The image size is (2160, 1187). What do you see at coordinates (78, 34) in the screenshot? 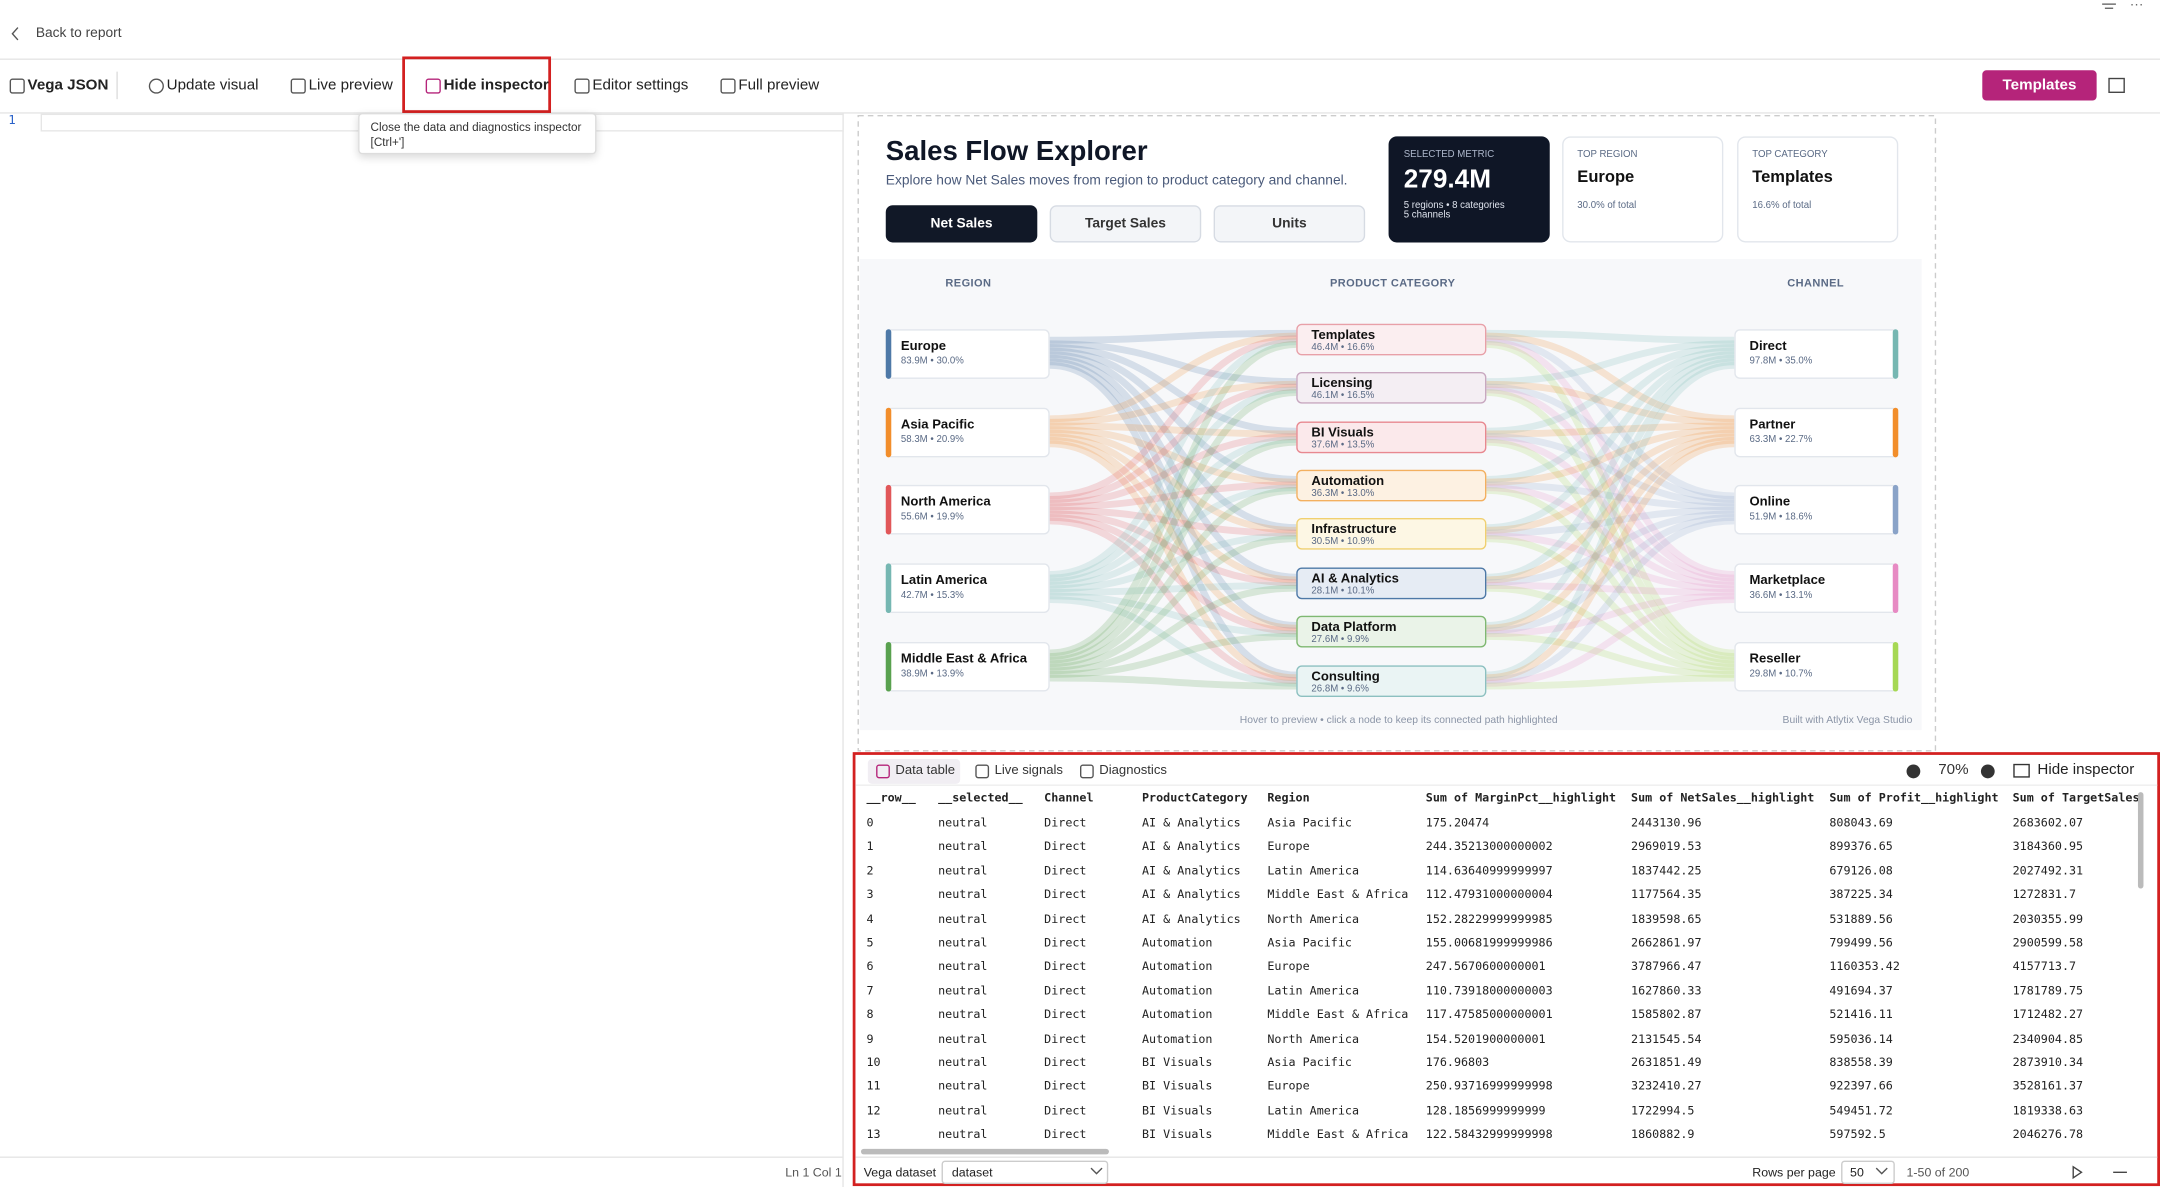
I see `back-link: Back to report` at bounding box center [78, 34].